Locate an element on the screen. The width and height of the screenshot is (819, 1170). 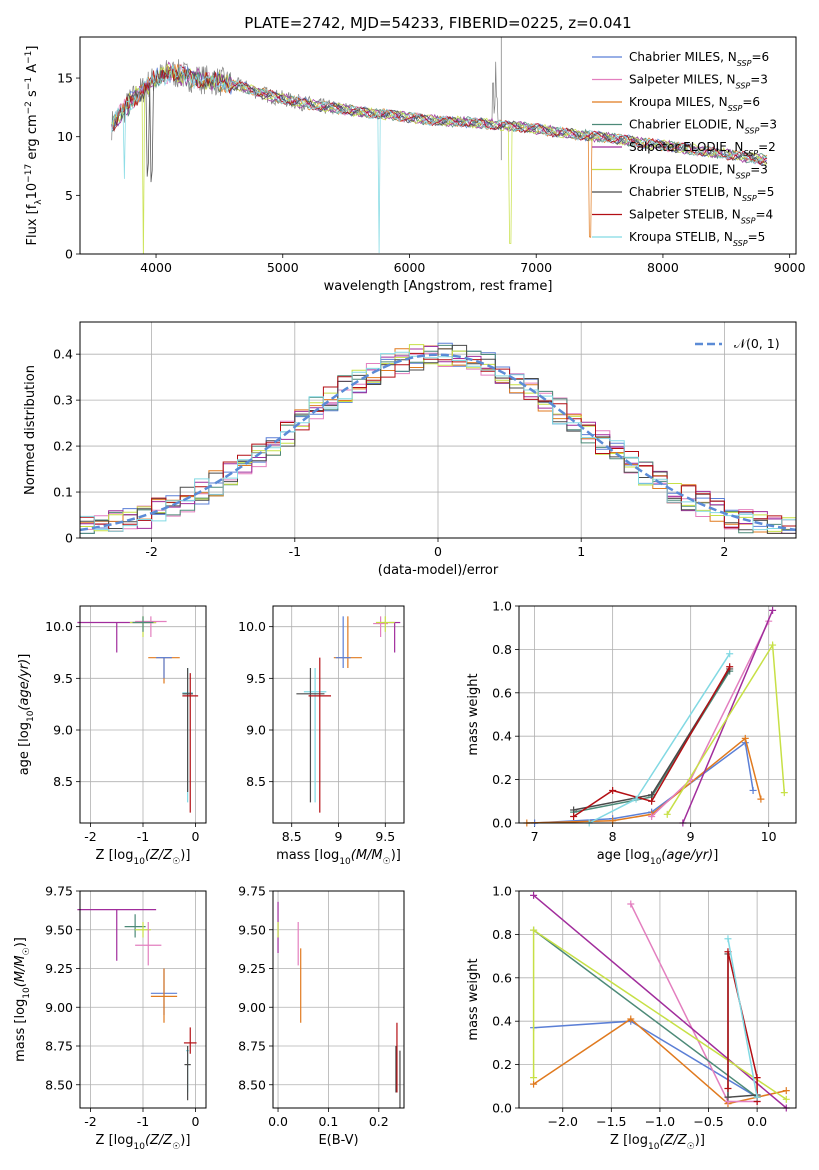
y-tick-label: 0.2 is located at coordinates (63, 446).